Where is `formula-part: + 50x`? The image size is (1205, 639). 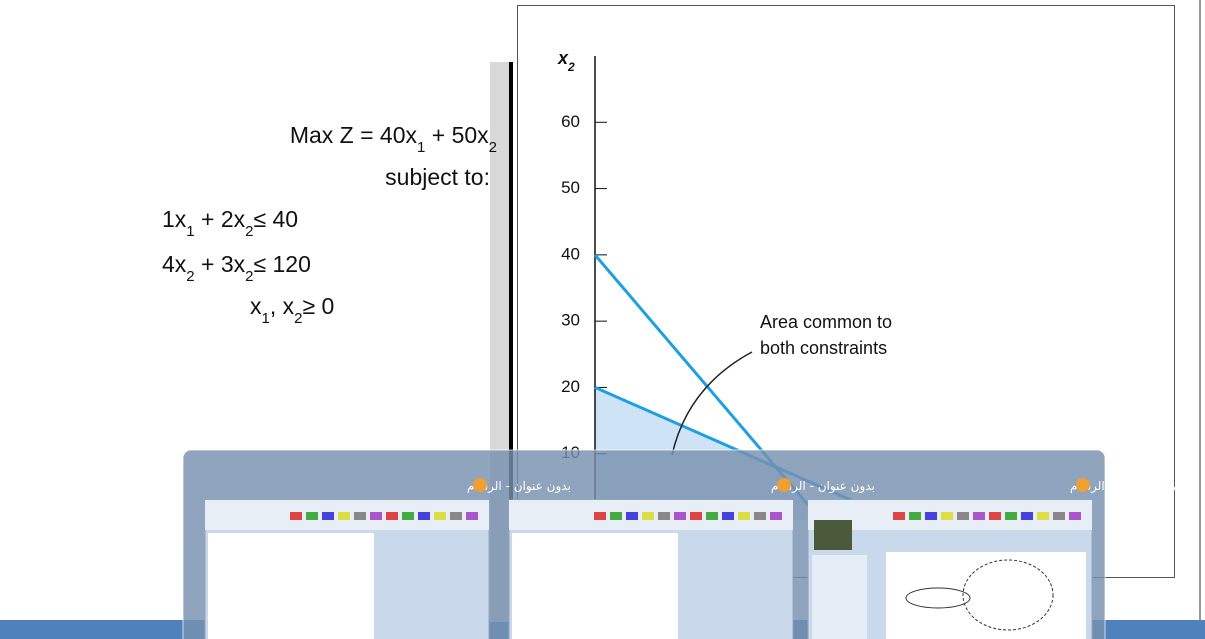 formula-part: + 50x is located at coordinates (457, 135).